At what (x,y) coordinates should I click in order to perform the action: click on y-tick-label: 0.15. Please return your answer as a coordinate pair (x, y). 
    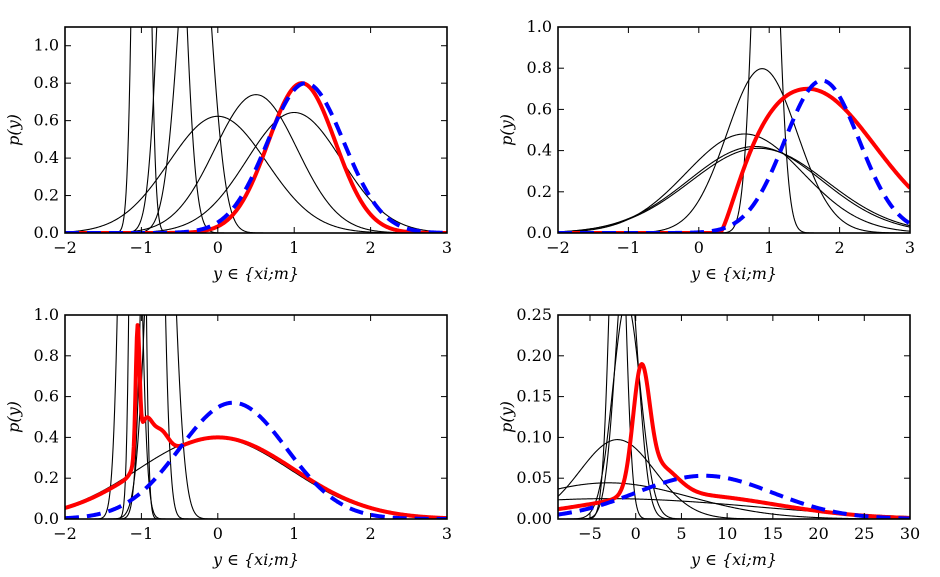
    Looking at the image, I should click on (534, 396).